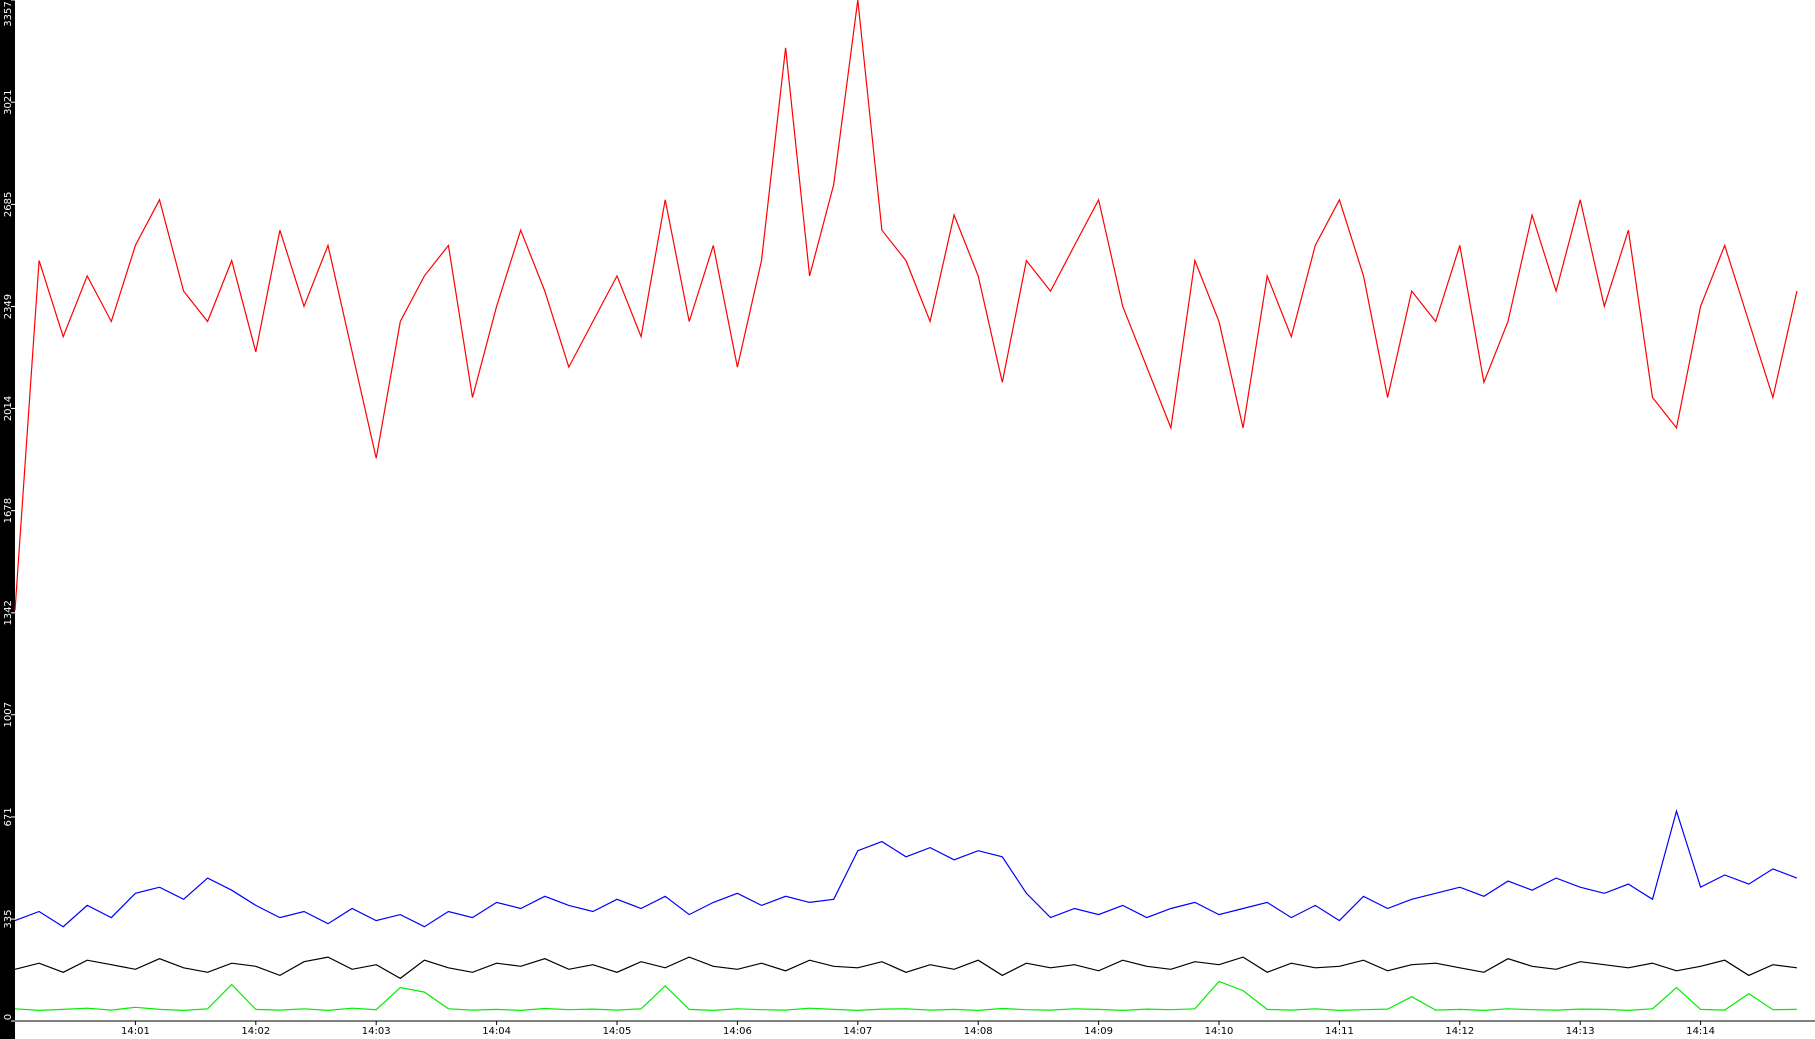 Image resolution: width=1815 pixels, height=1039 pixels. Describe the element at coordinates (1219, 1031) in the screenshot. I see `x-tick-label: 14:10` at that location.